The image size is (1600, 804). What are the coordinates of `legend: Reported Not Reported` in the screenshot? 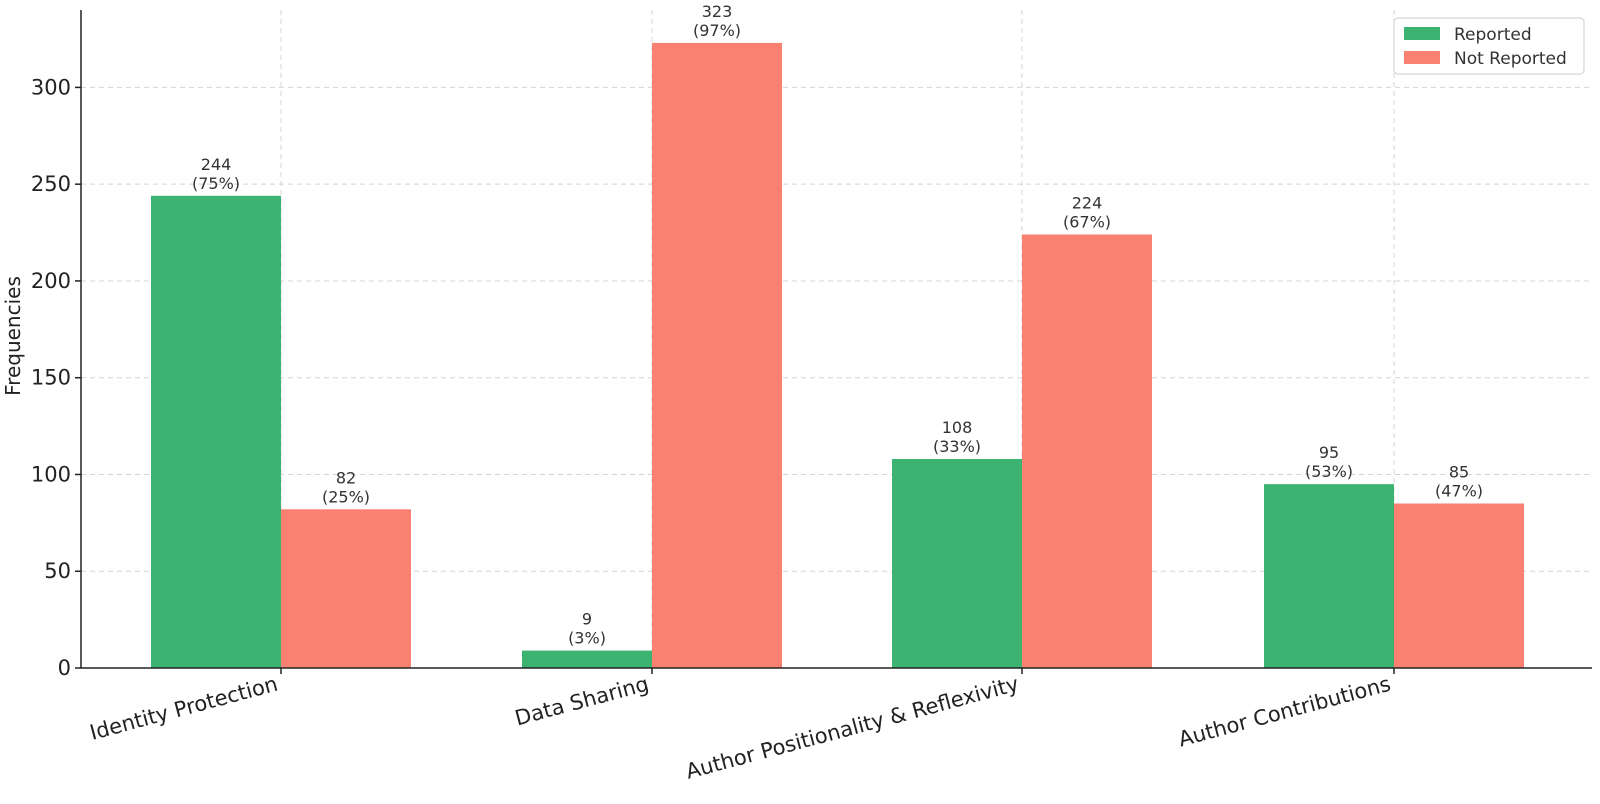 It's located at (1489, 46).